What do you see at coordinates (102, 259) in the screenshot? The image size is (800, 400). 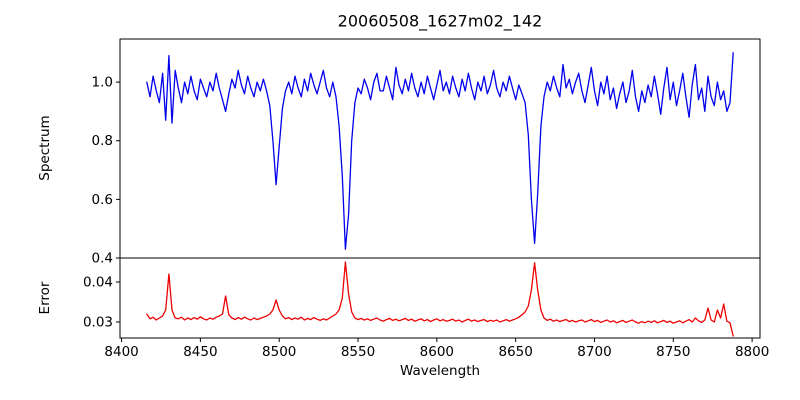 I see `spectrum-y-tick-label: 0.4` at bounding box center [102, 259].